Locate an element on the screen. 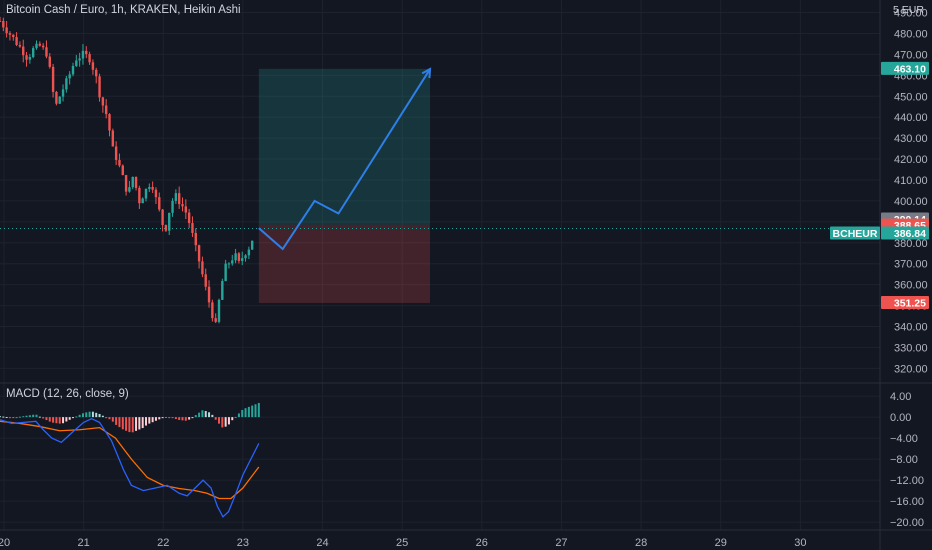  projection-path is located at coordinates (345, 159).